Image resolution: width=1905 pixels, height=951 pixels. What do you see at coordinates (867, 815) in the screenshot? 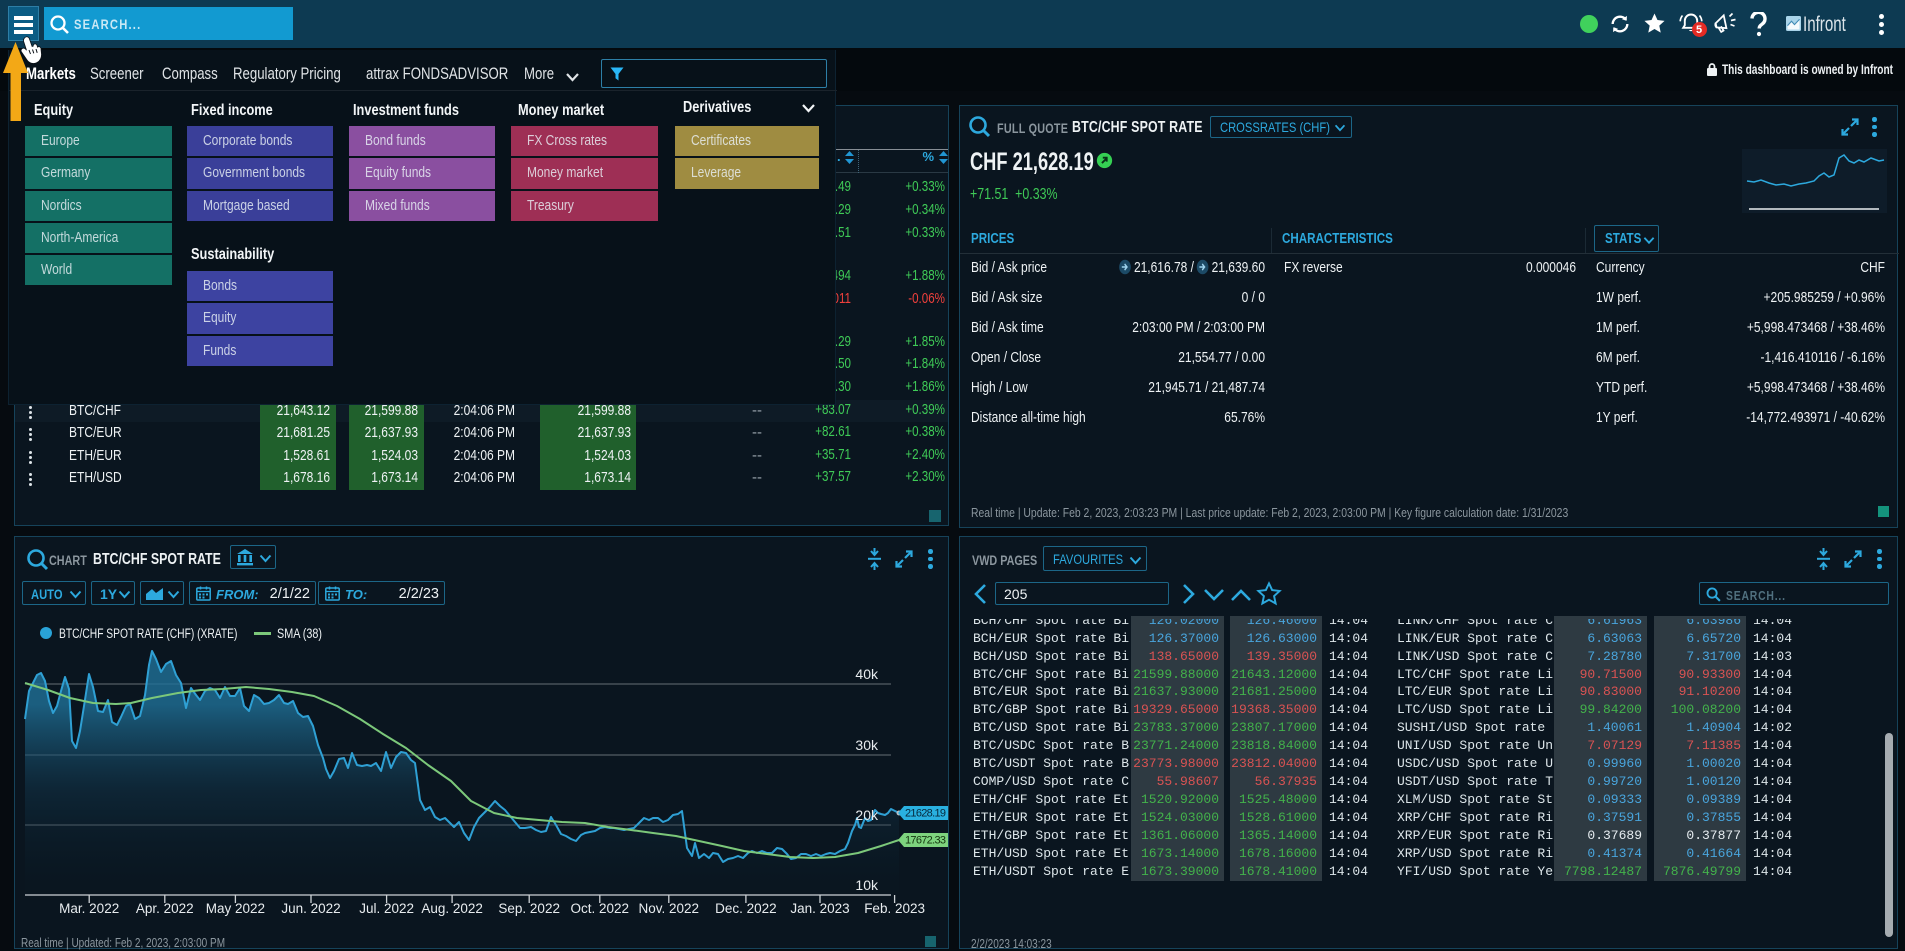
I see `svg-text: 20k` at bounding box center [867, 815].